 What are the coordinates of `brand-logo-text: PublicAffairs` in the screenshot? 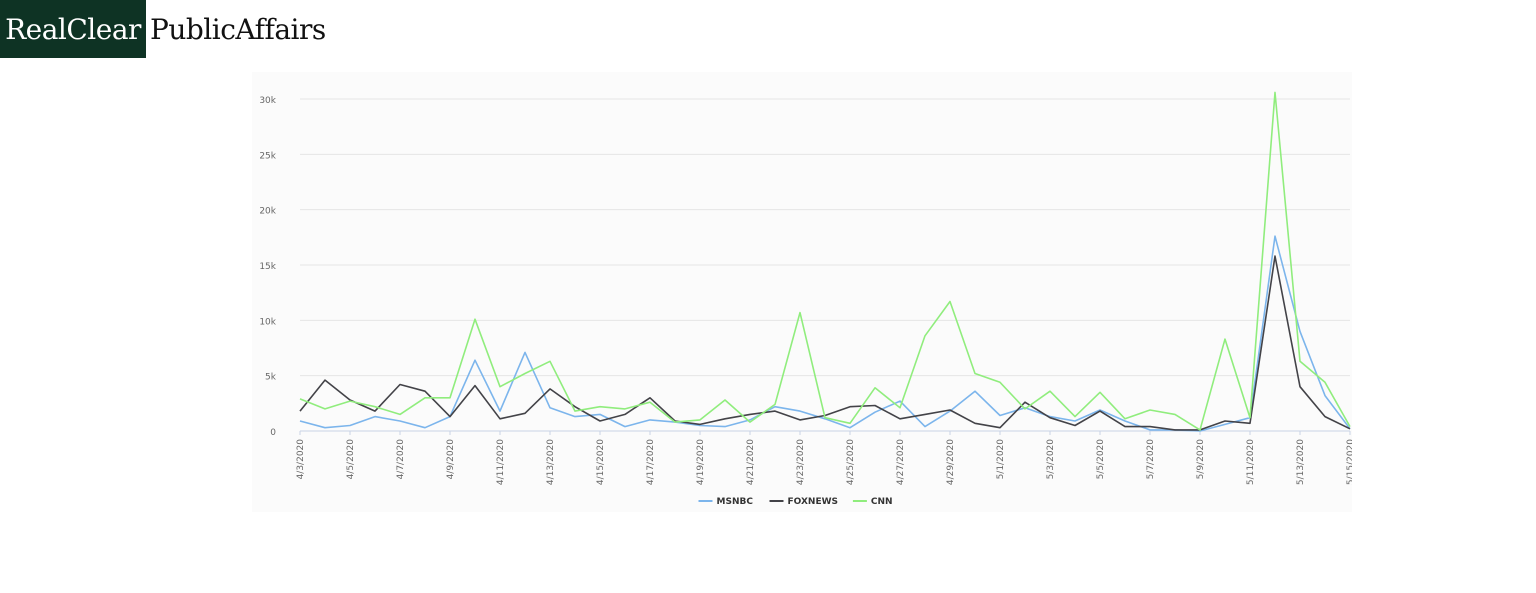 It's located at (238, 29).